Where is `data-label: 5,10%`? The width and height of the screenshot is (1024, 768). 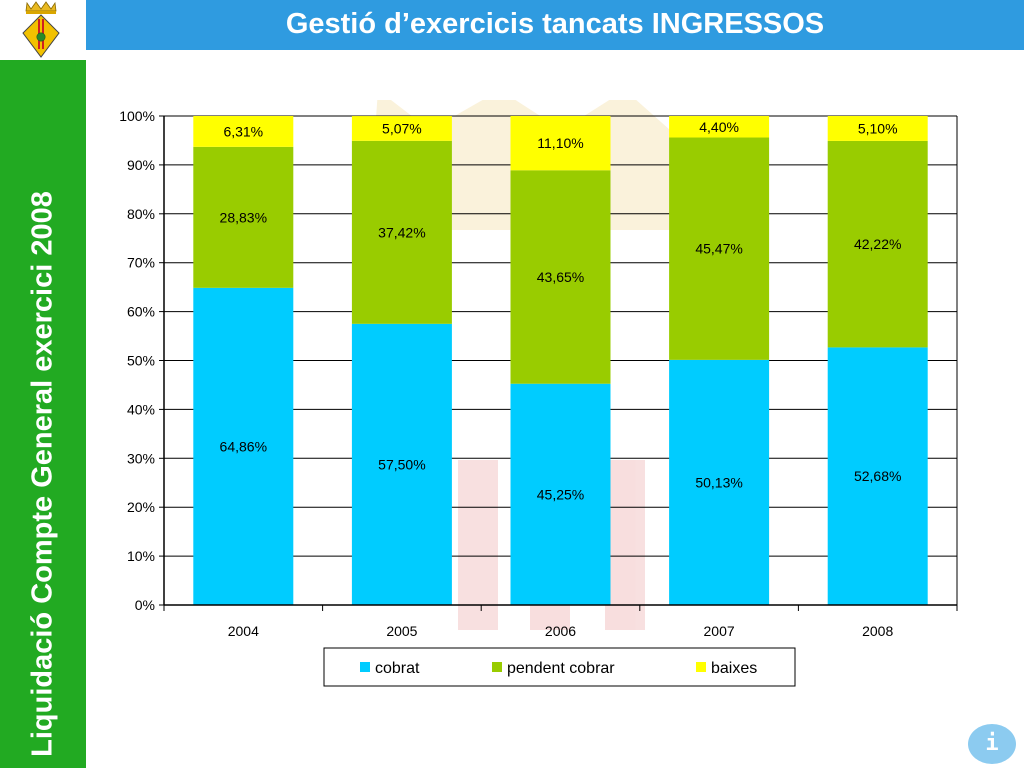 data-label: 5,10% is located at coordinates (878, 128).